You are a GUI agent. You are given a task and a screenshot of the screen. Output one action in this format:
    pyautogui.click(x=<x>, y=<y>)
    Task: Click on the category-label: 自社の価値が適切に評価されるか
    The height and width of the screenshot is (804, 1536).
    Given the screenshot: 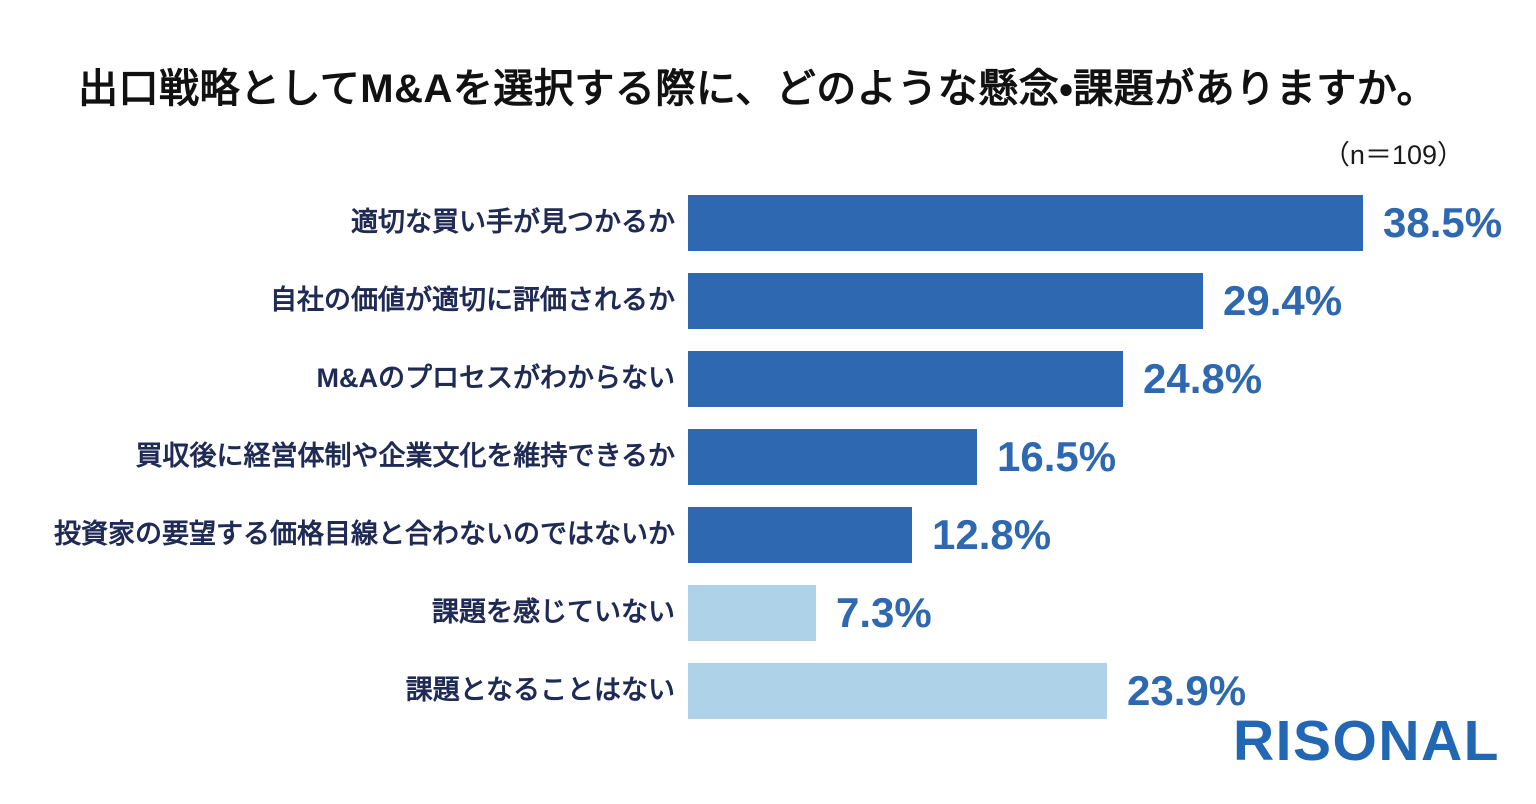 What is the action you would take?
    pyautogui.click(x=472, y=300)
    